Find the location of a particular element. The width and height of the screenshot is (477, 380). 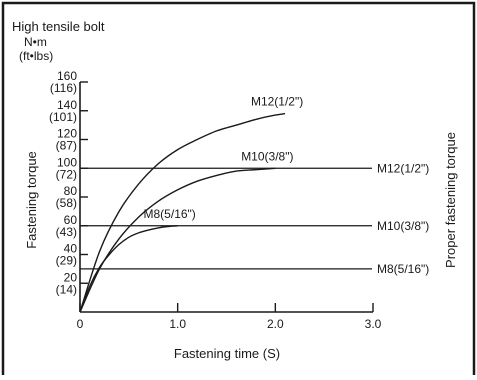

x-tick-label: 3.0 is located at coordinates (373, 324).